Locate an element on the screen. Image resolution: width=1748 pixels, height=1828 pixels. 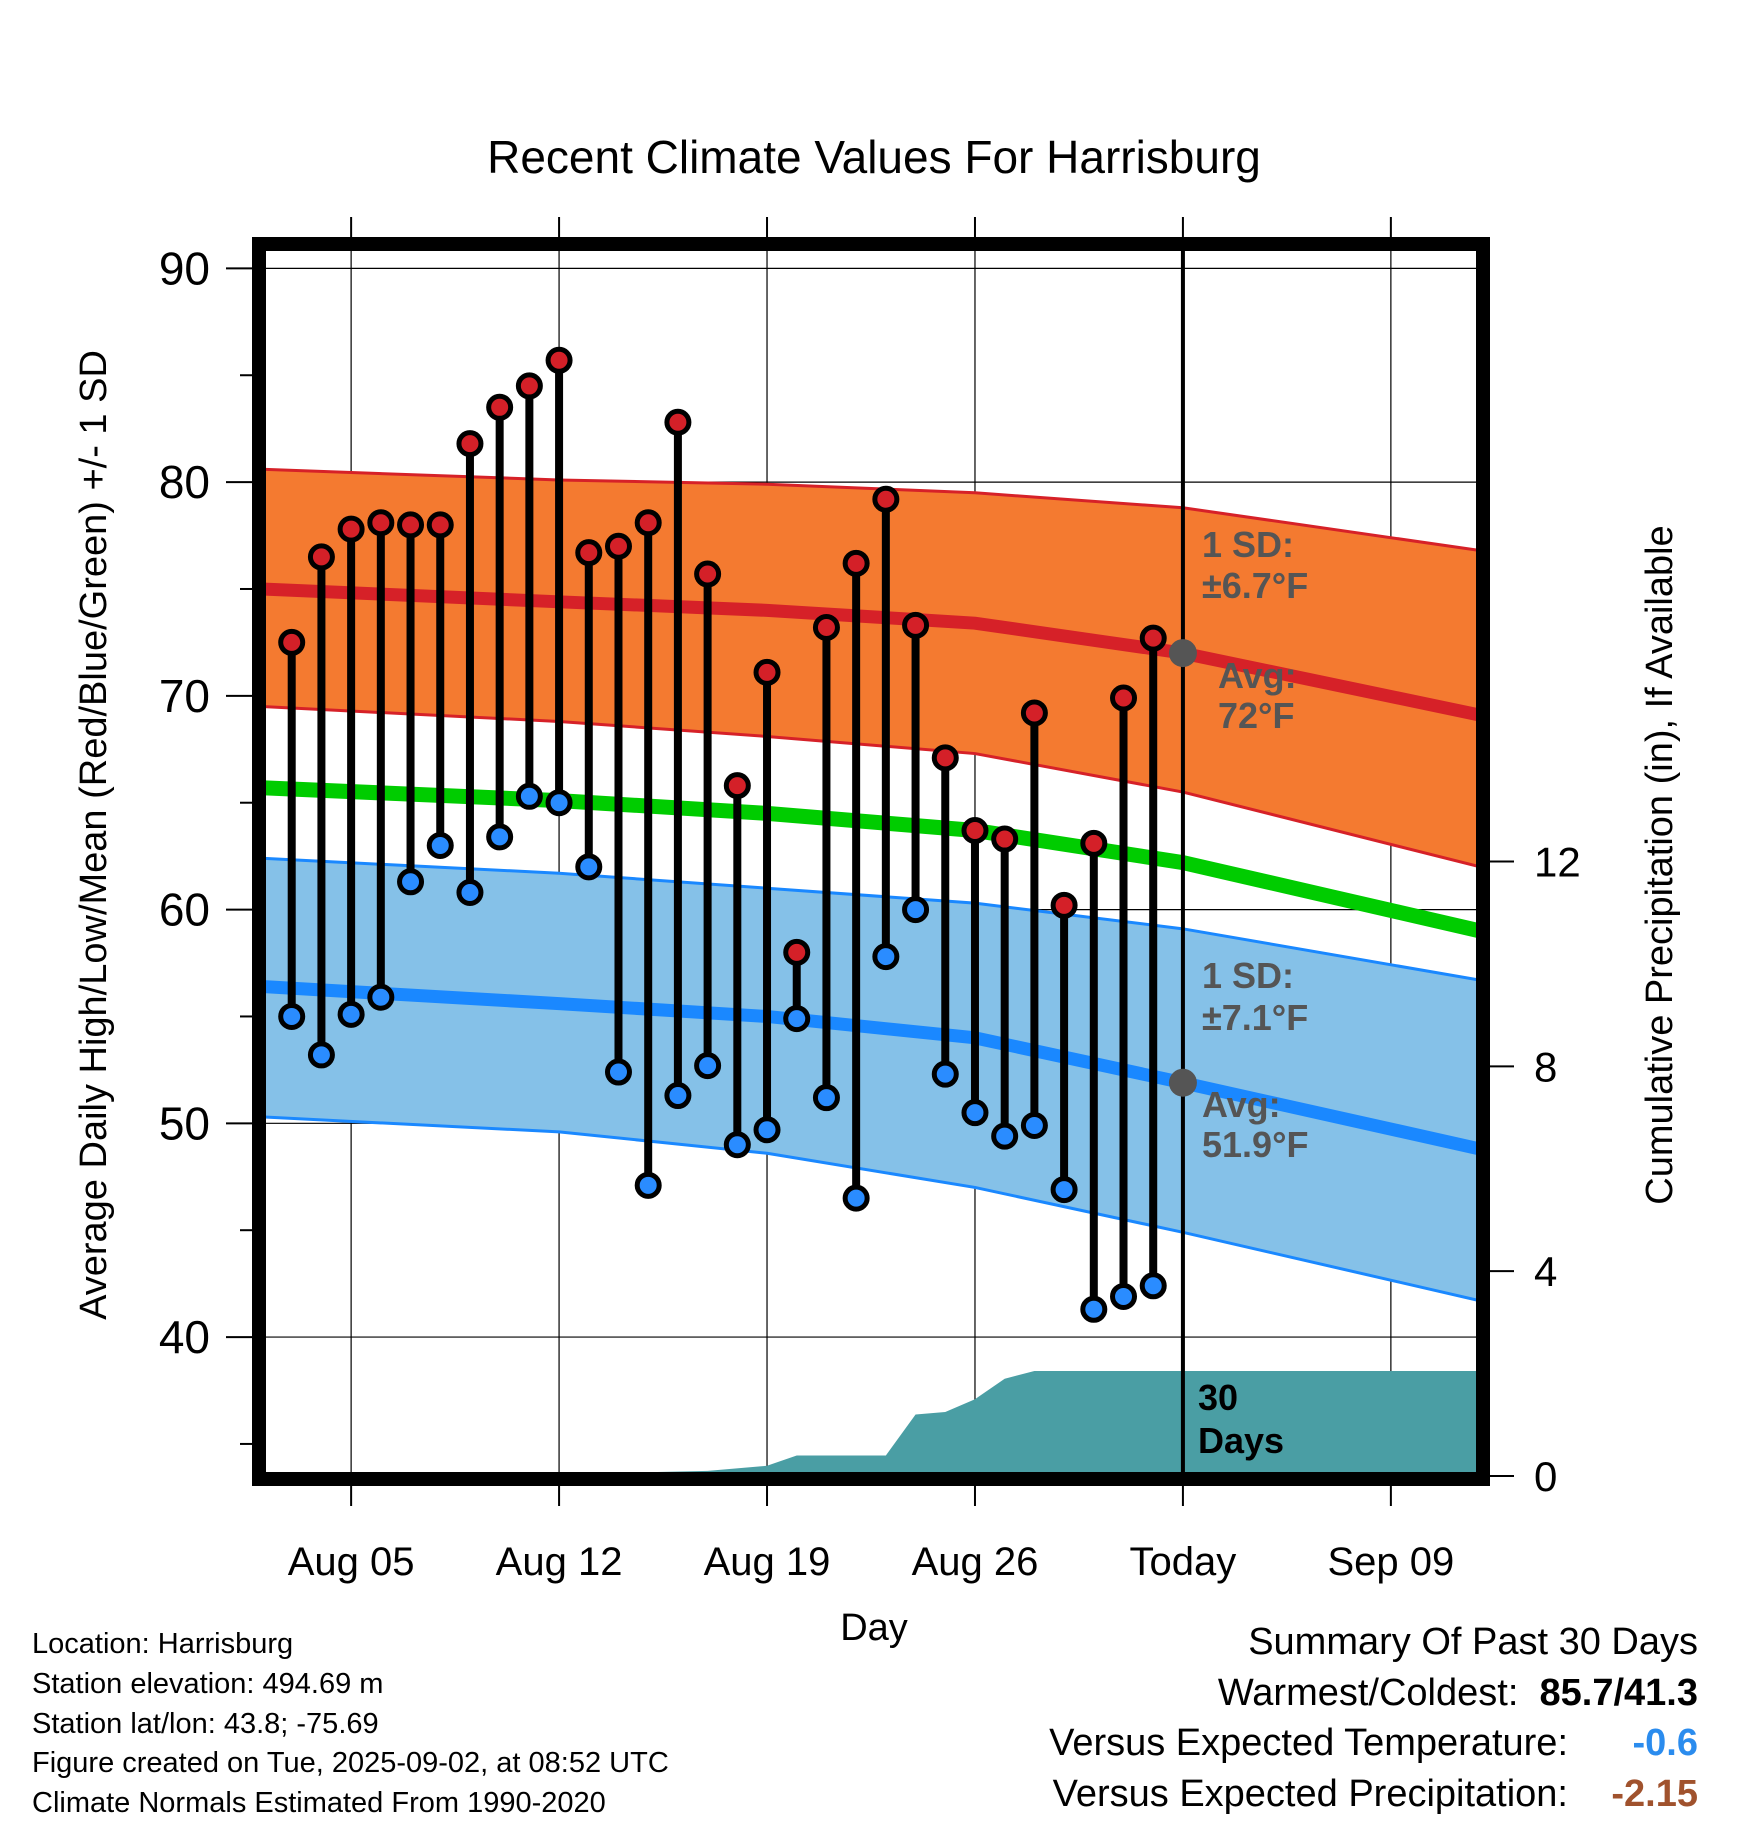
chart-title: Recent Climate Values For Harrisburg is located at coordinates (874, 157).